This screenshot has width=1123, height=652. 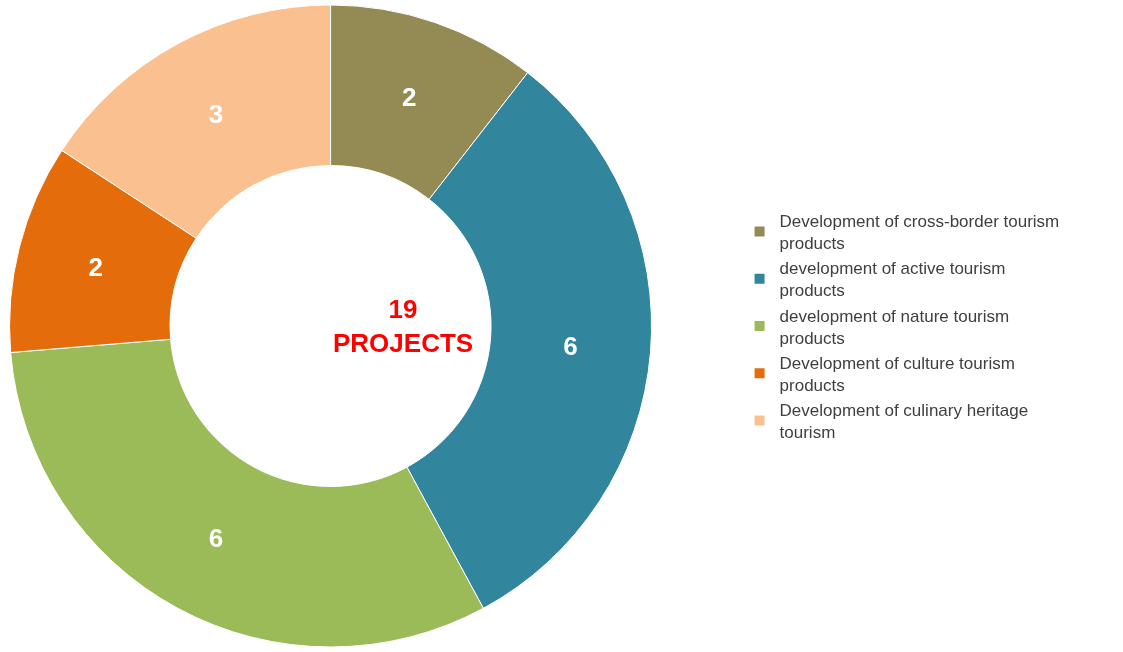 What do you see at coordinates (897, 374) in the screenshot?
I see `legend-label: Development of culture tourism products` at bounding box center [897, 374].